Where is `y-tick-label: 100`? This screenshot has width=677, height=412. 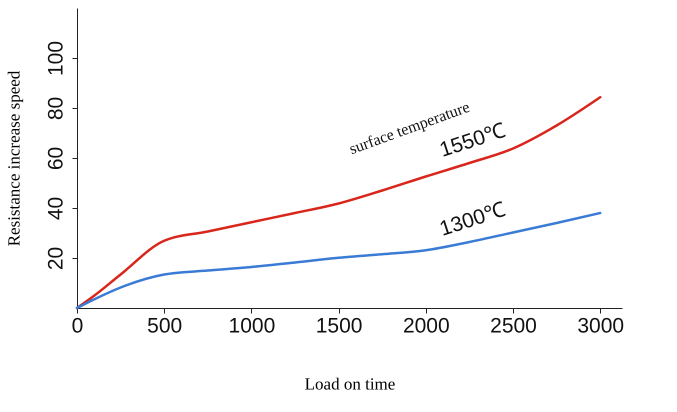 y-tick-label: 100 is located at coordinates (56, 58).